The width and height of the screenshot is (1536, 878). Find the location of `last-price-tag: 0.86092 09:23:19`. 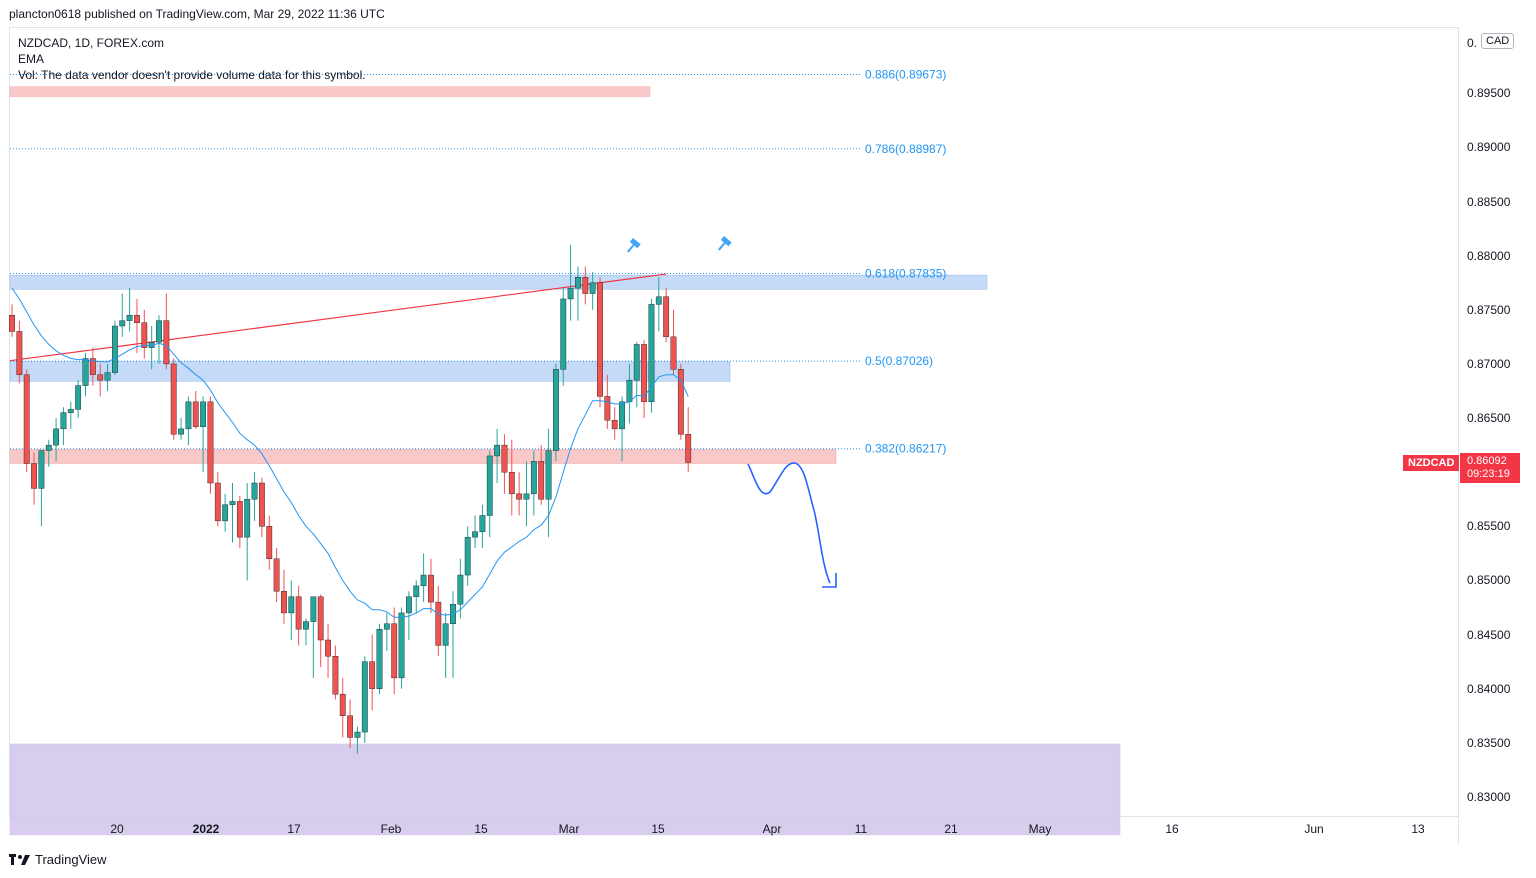

last-price-tag: 0.86092 09:23:19 is located at coordinates (1490, 468).